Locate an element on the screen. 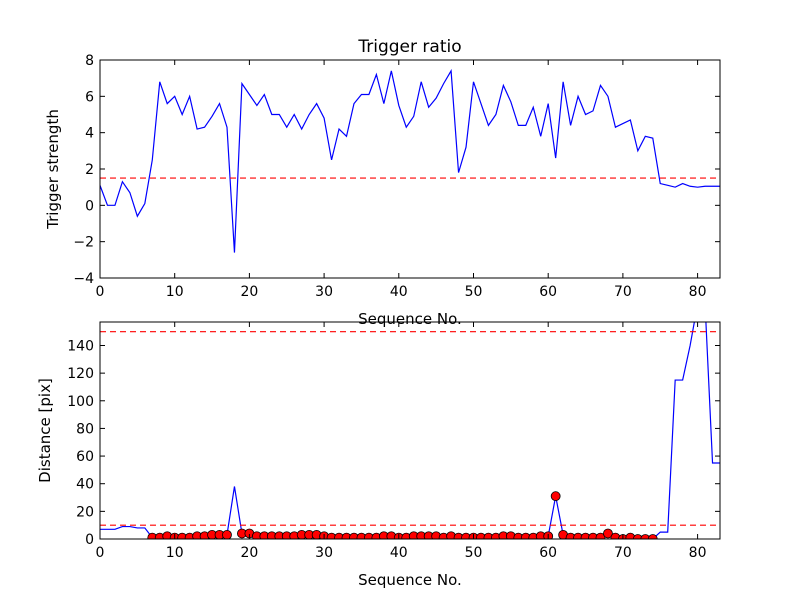  y-tick-label: 100 is located at coordinates (80, 402).